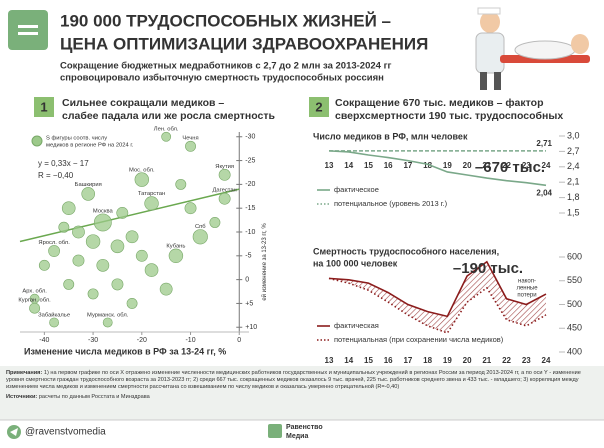 This screenshot has width=604, height=448. I want to click on annotation: –190 тыс., so click(488, 268).